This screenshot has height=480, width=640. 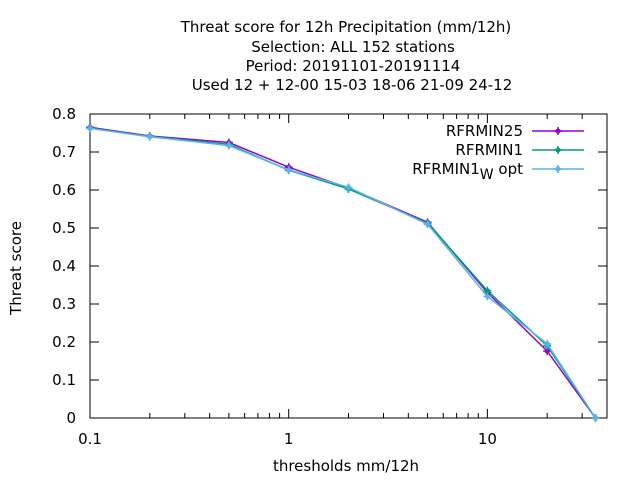 I want to click on legend-label: RFRMIN1W opt, so click(x=467, y=171).